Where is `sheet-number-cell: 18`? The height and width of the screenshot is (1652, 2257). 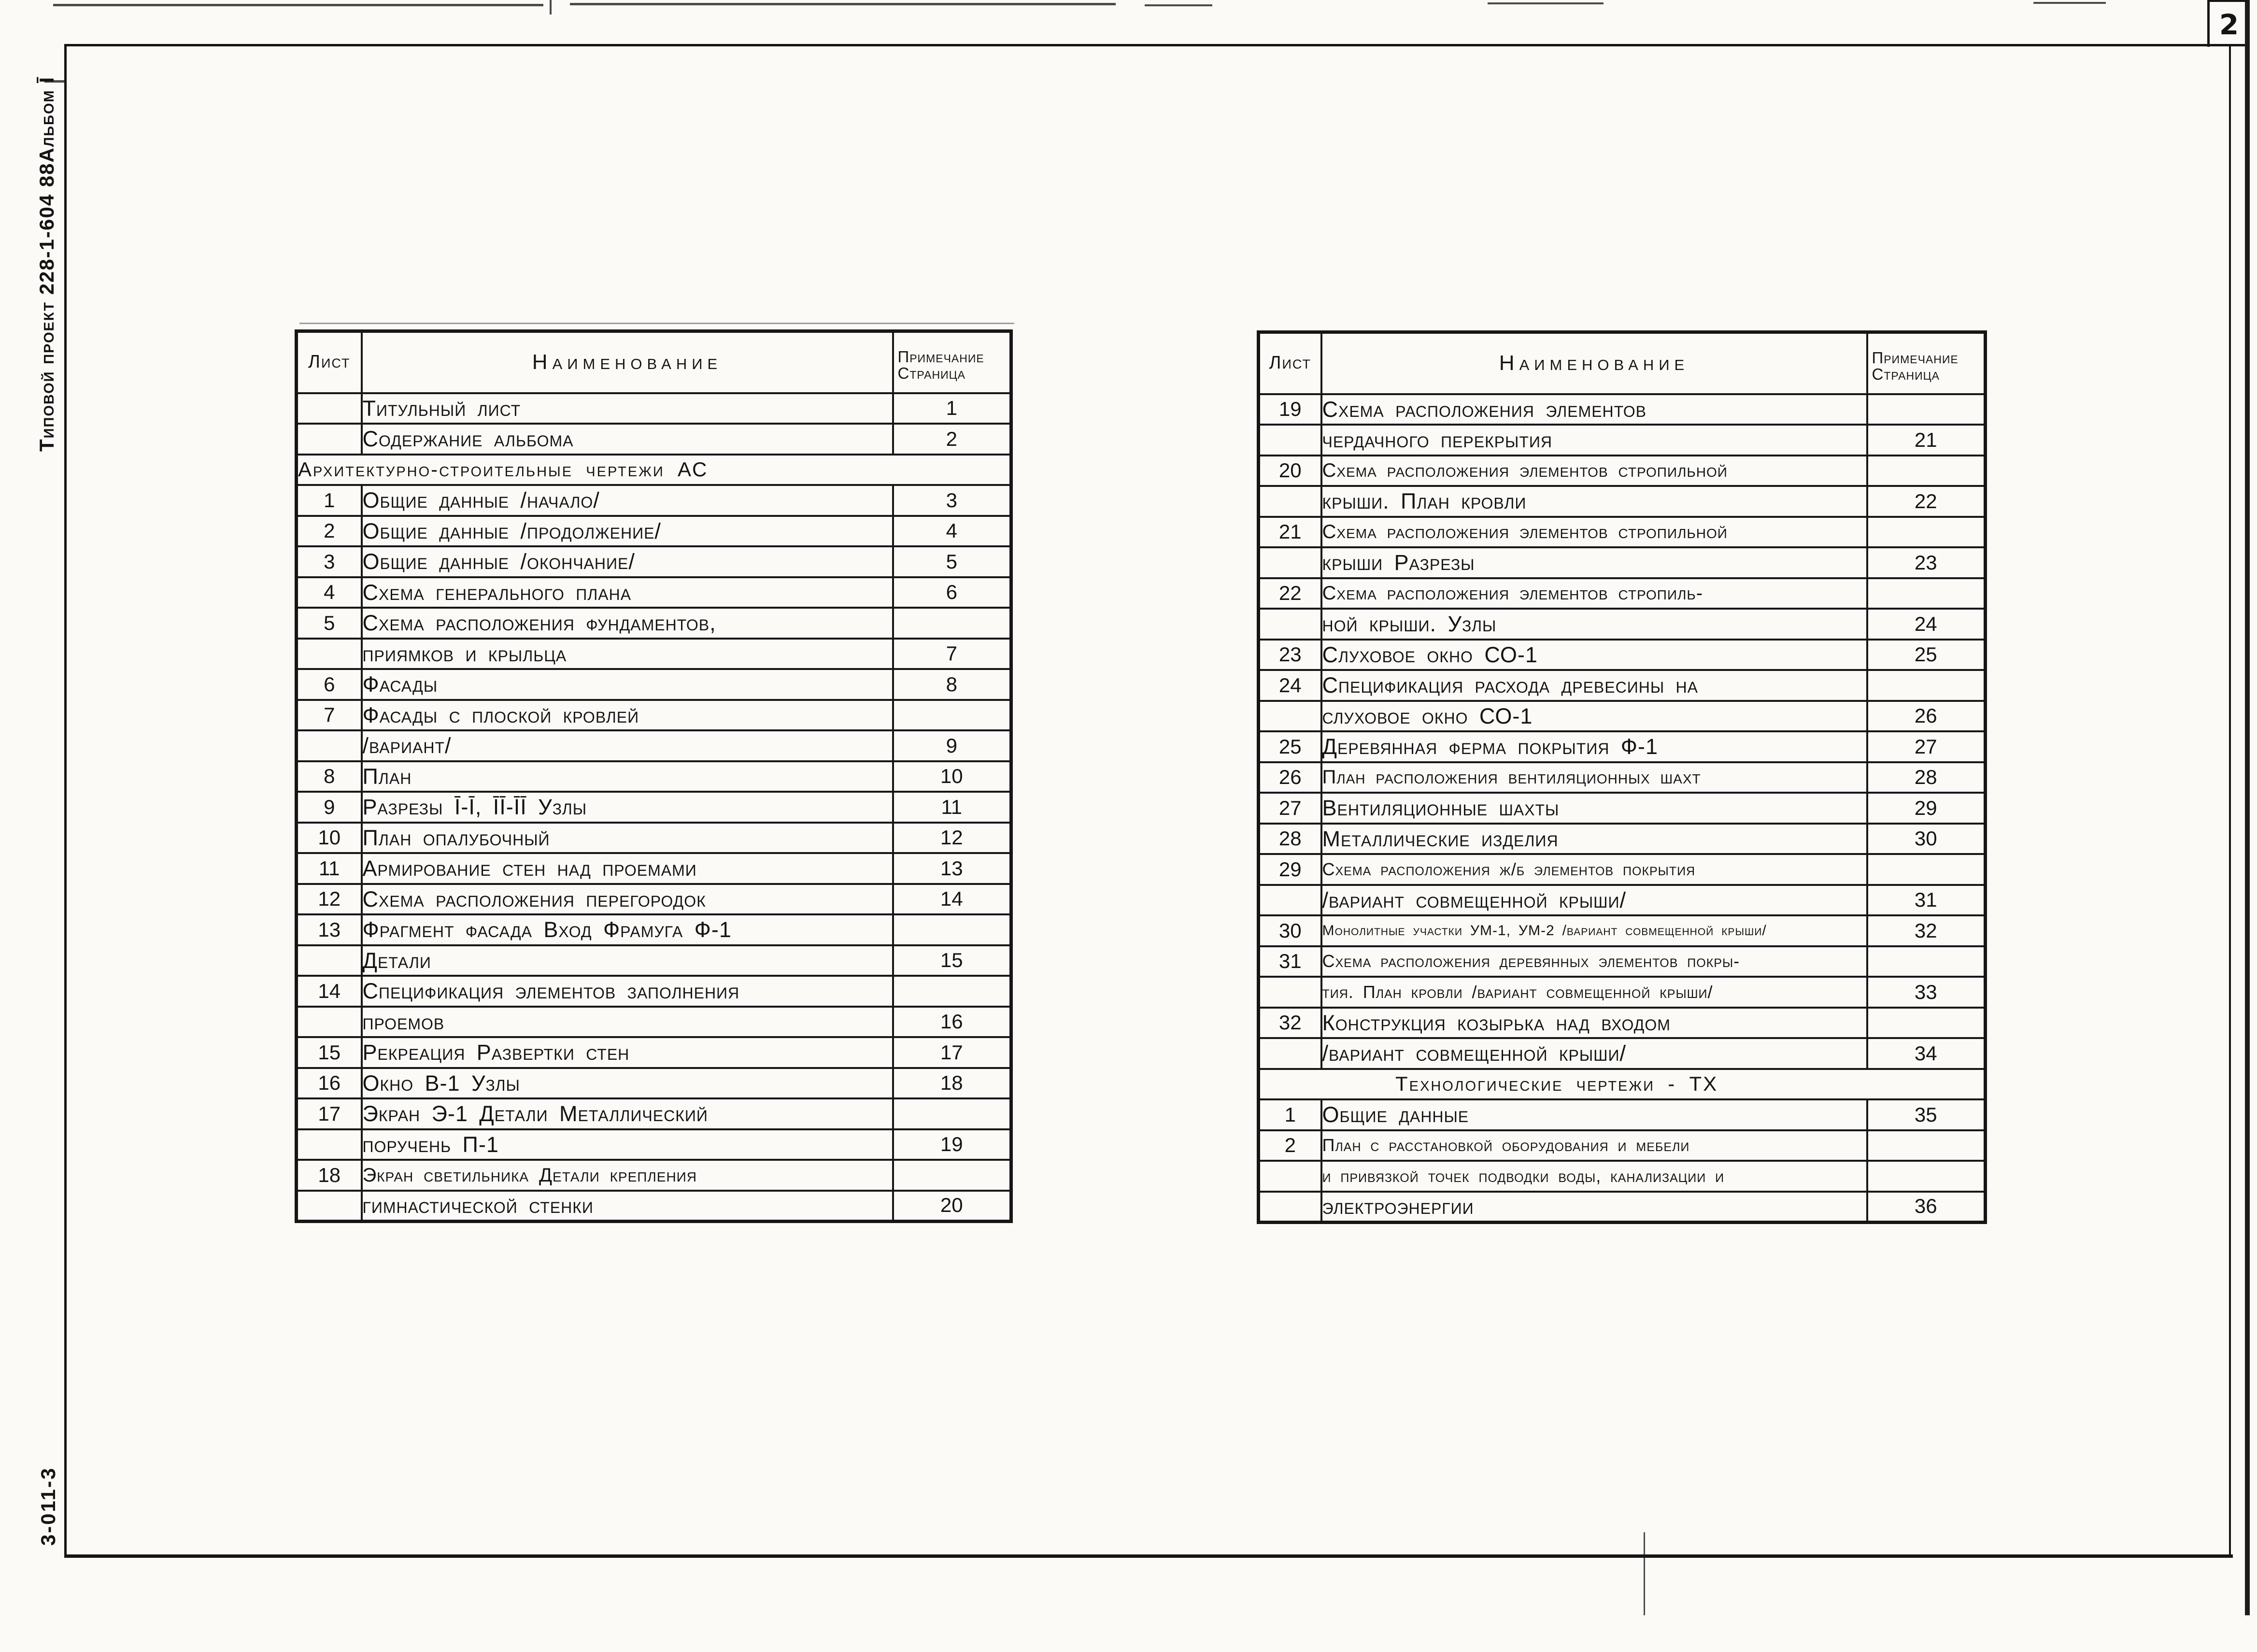
sheet-number-cell: 18 is located at coordinates (329, 1175).